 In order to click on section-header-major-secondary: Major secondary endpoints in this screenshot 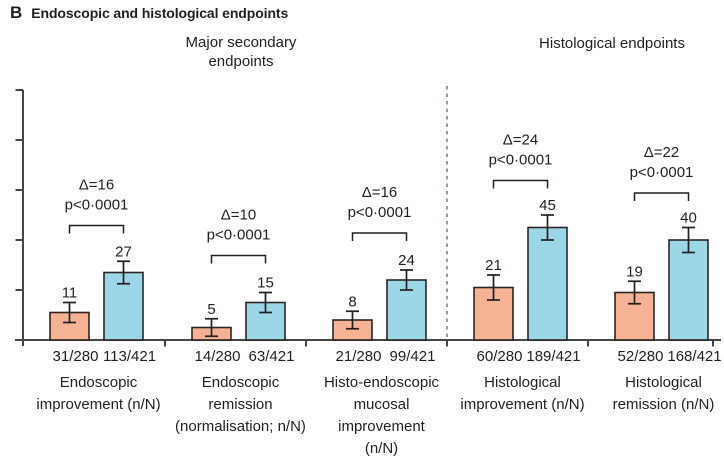, I will do `click(241, 52)`.